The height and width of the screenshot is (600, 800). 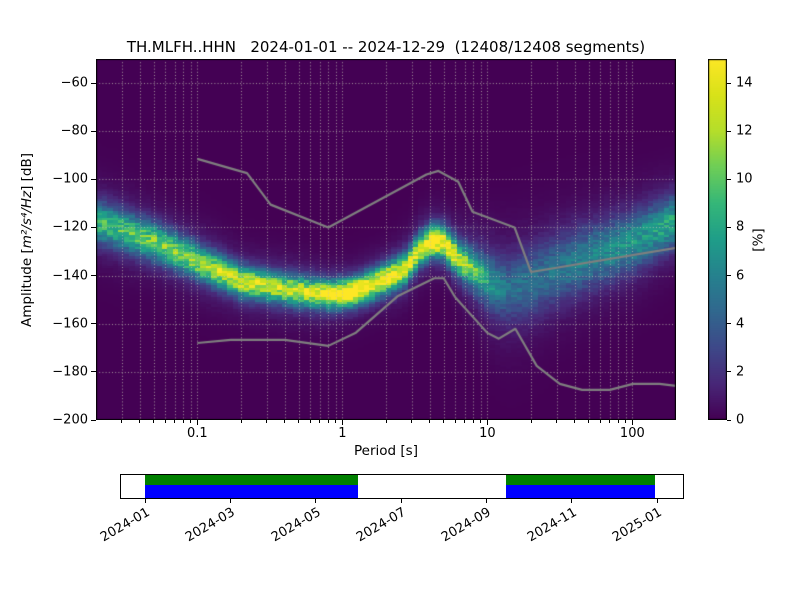 What do you see at coordinates (717, 239) in the screenshot?
I see `colorbar` at bounding box center [717, 239].